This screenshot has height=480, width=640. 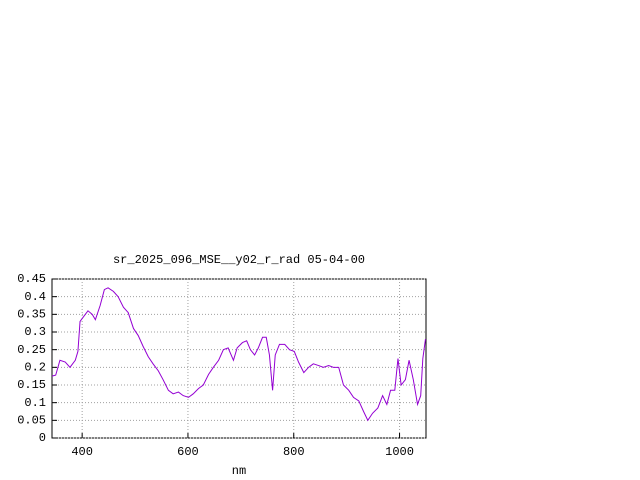 I want to click on x-tick-label: 400, so click(x=82, y=452).